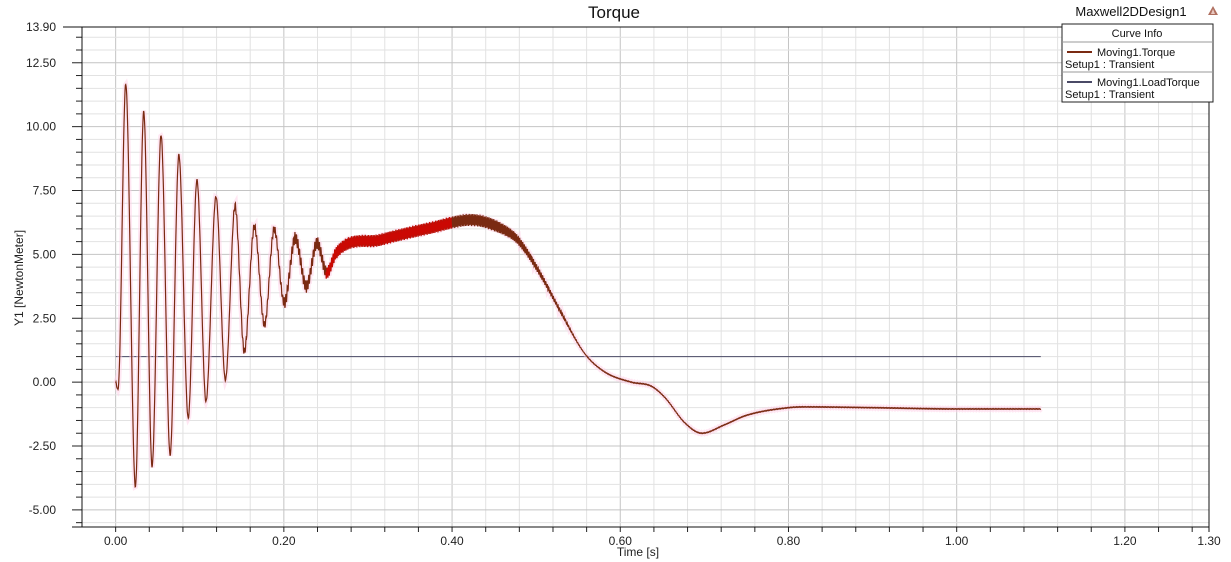 The image size is (1231, 562). What do you see at coordinates (621, 541) in the screenshot?
I see `x-tick-label: 0.60` at bounding box center [621, 541].